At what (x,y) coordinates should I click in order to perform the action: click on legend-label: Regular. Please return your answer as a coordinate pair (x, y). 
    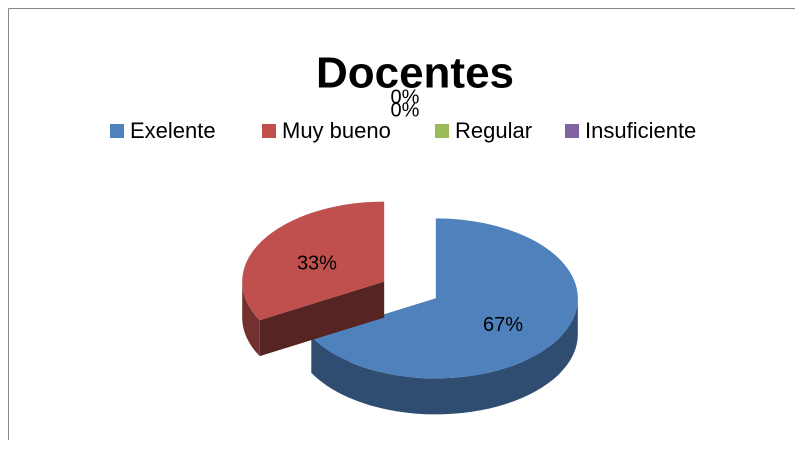
    Looking at the image, I should click on (493, 130).